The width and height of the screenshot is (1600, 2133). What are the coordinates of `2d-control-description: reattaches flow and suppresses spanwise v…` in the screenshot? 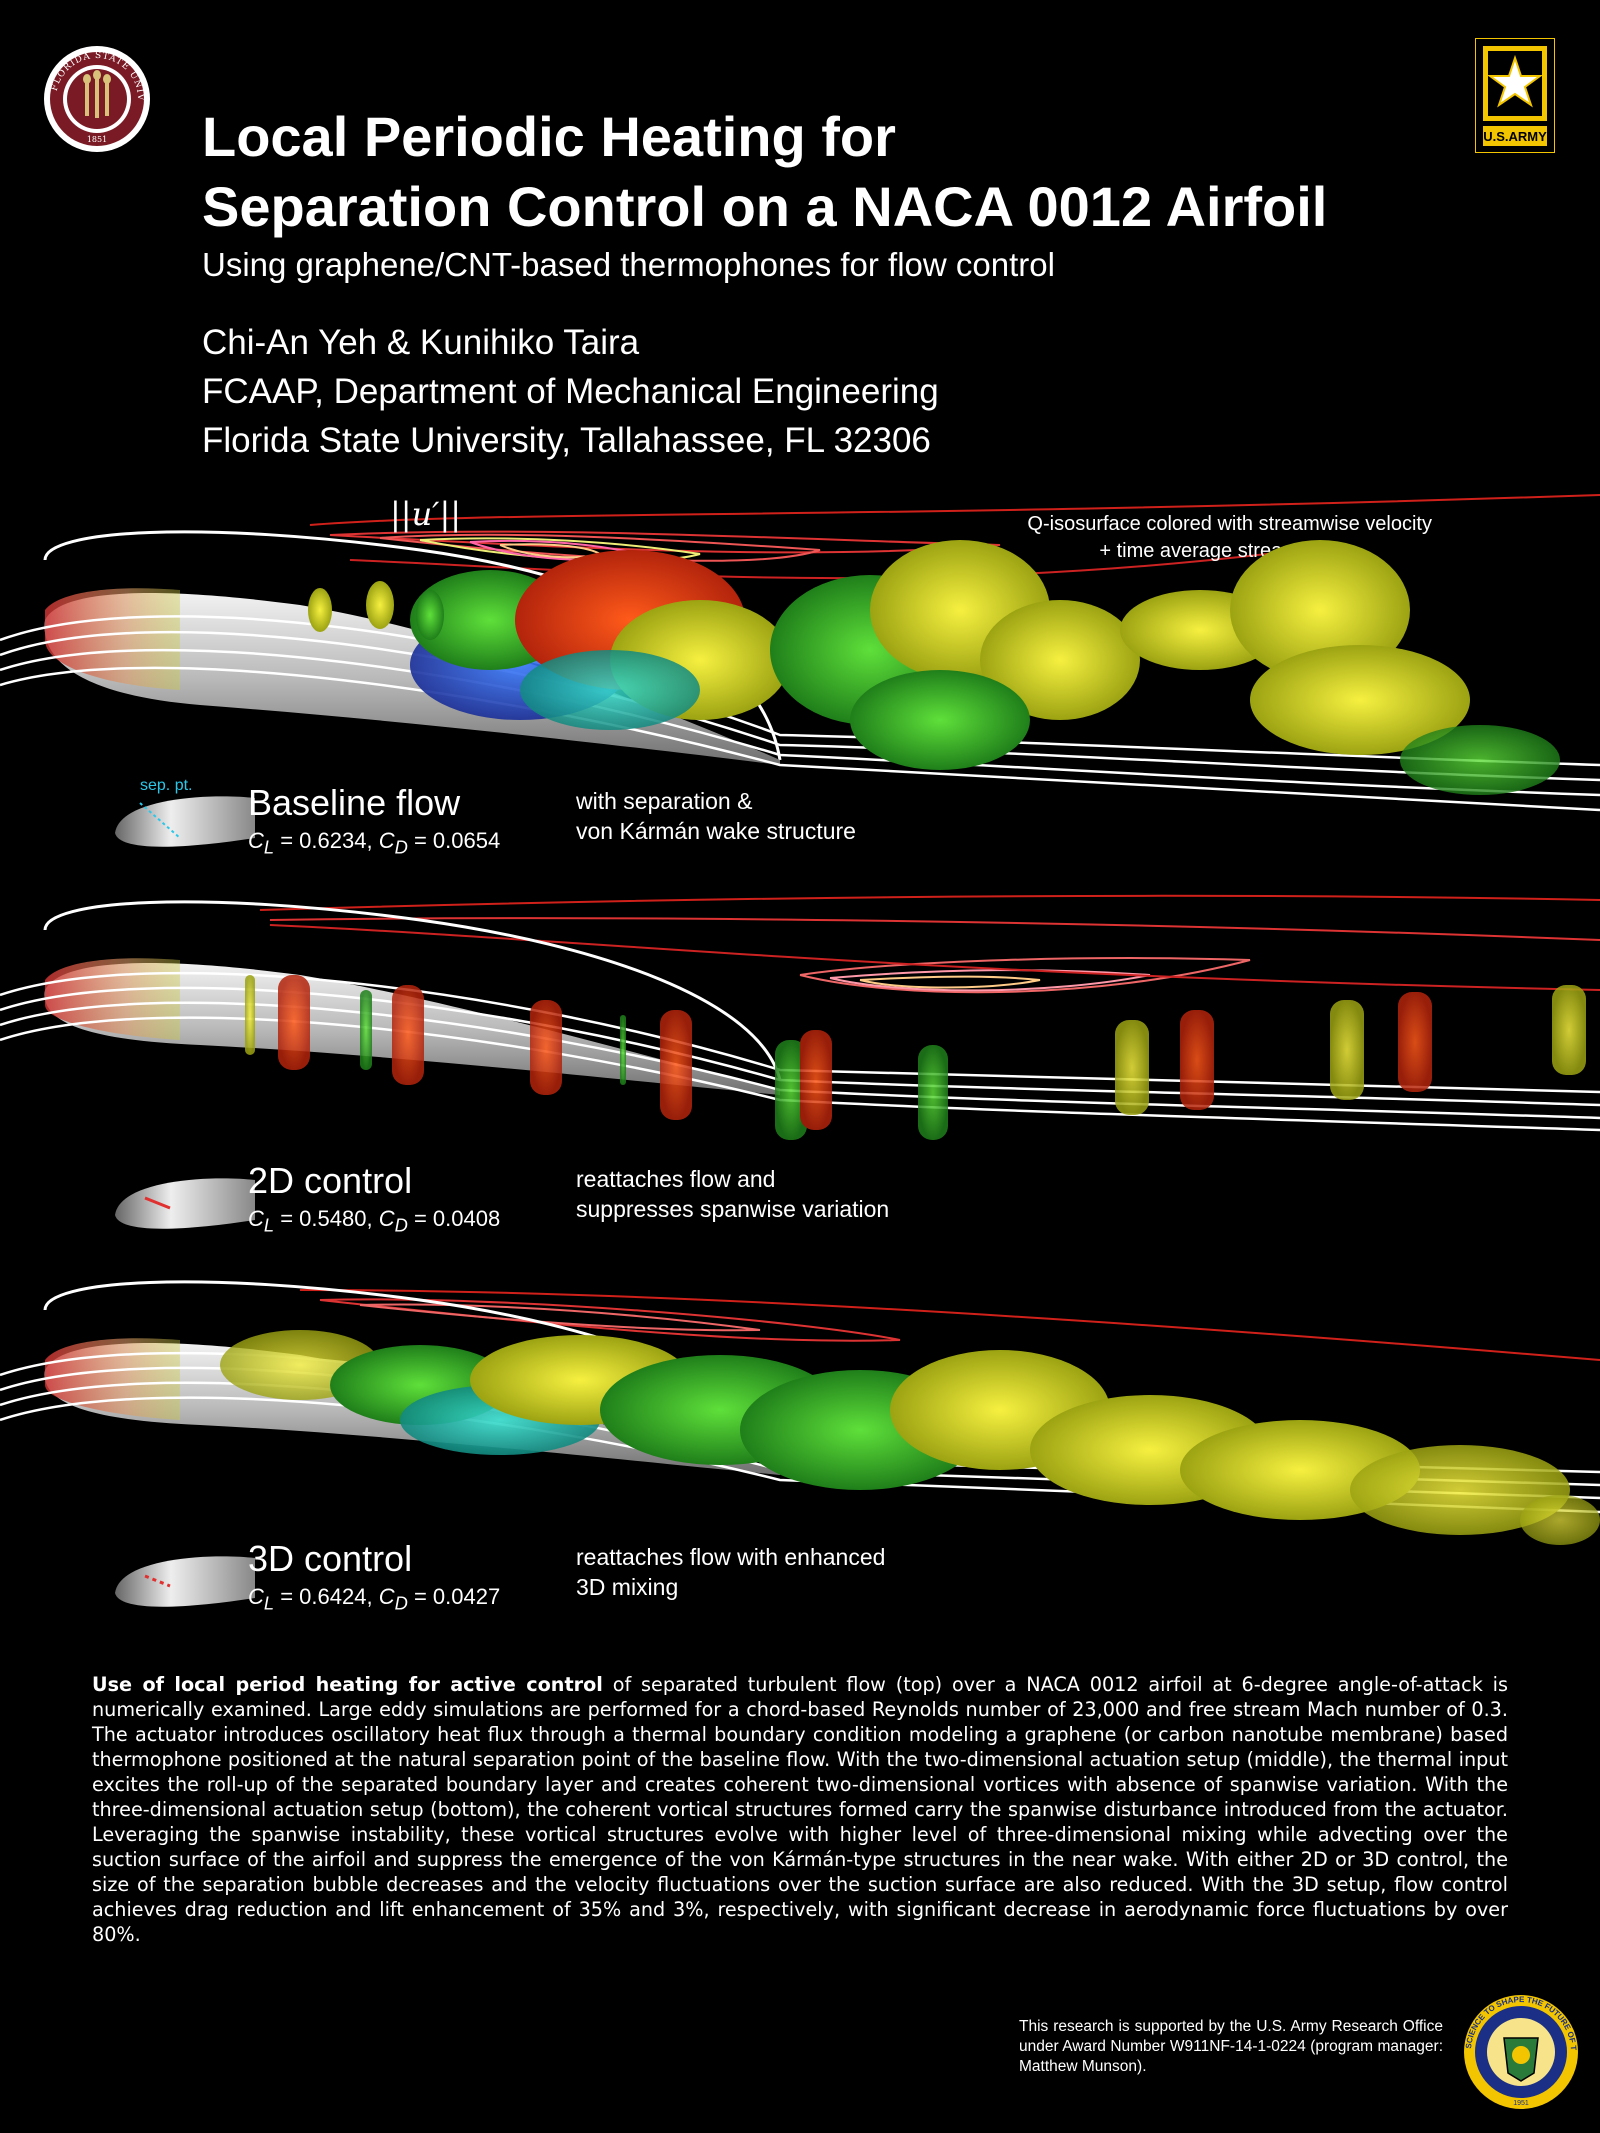 It's located at (733, 1194).